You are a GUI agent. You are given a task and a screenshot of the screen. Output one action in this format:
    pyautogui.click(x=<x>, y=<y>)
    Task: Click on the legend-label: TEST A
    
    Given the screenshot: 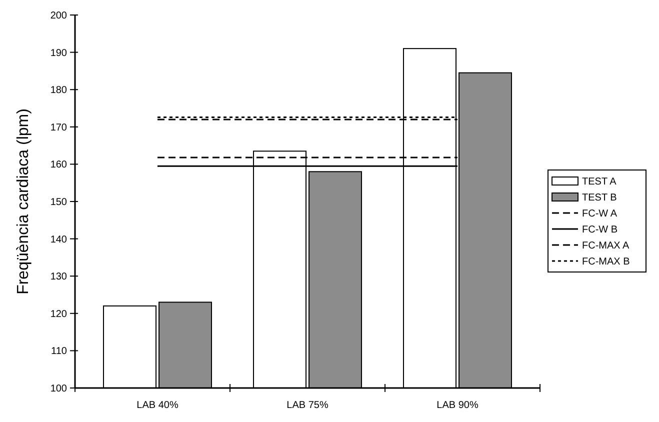 What is the action you would take?
    pyautogui.click(x=599, y=182)
    